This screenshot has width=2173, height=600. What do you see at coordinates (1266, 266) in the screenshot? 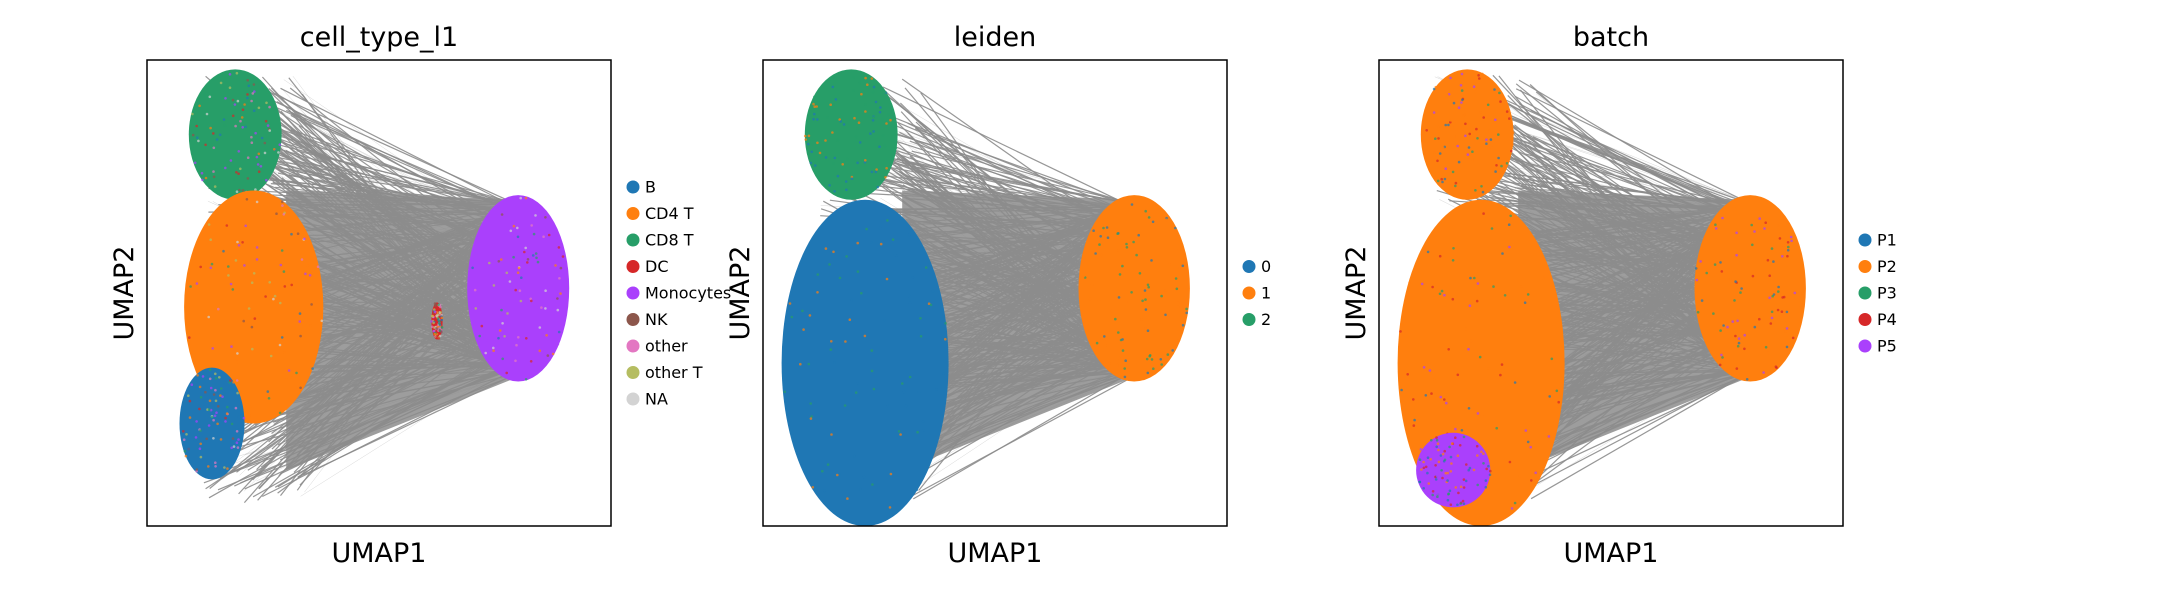
I see `legend-label: 0` at bounding box center [1266, 266].